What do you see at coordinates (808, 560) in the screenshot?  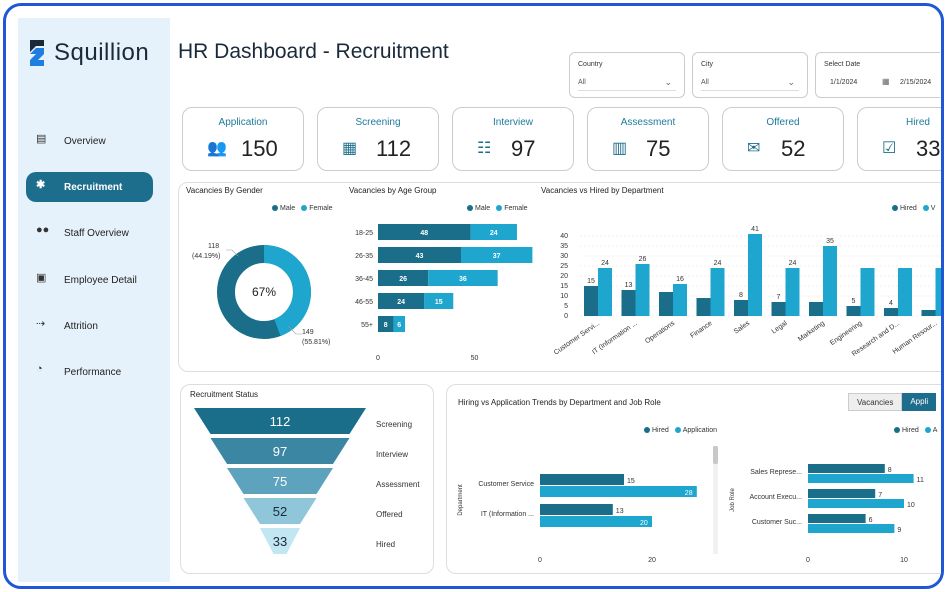 I see `trends-role-tick: 0` at bounding box center [808, 560].